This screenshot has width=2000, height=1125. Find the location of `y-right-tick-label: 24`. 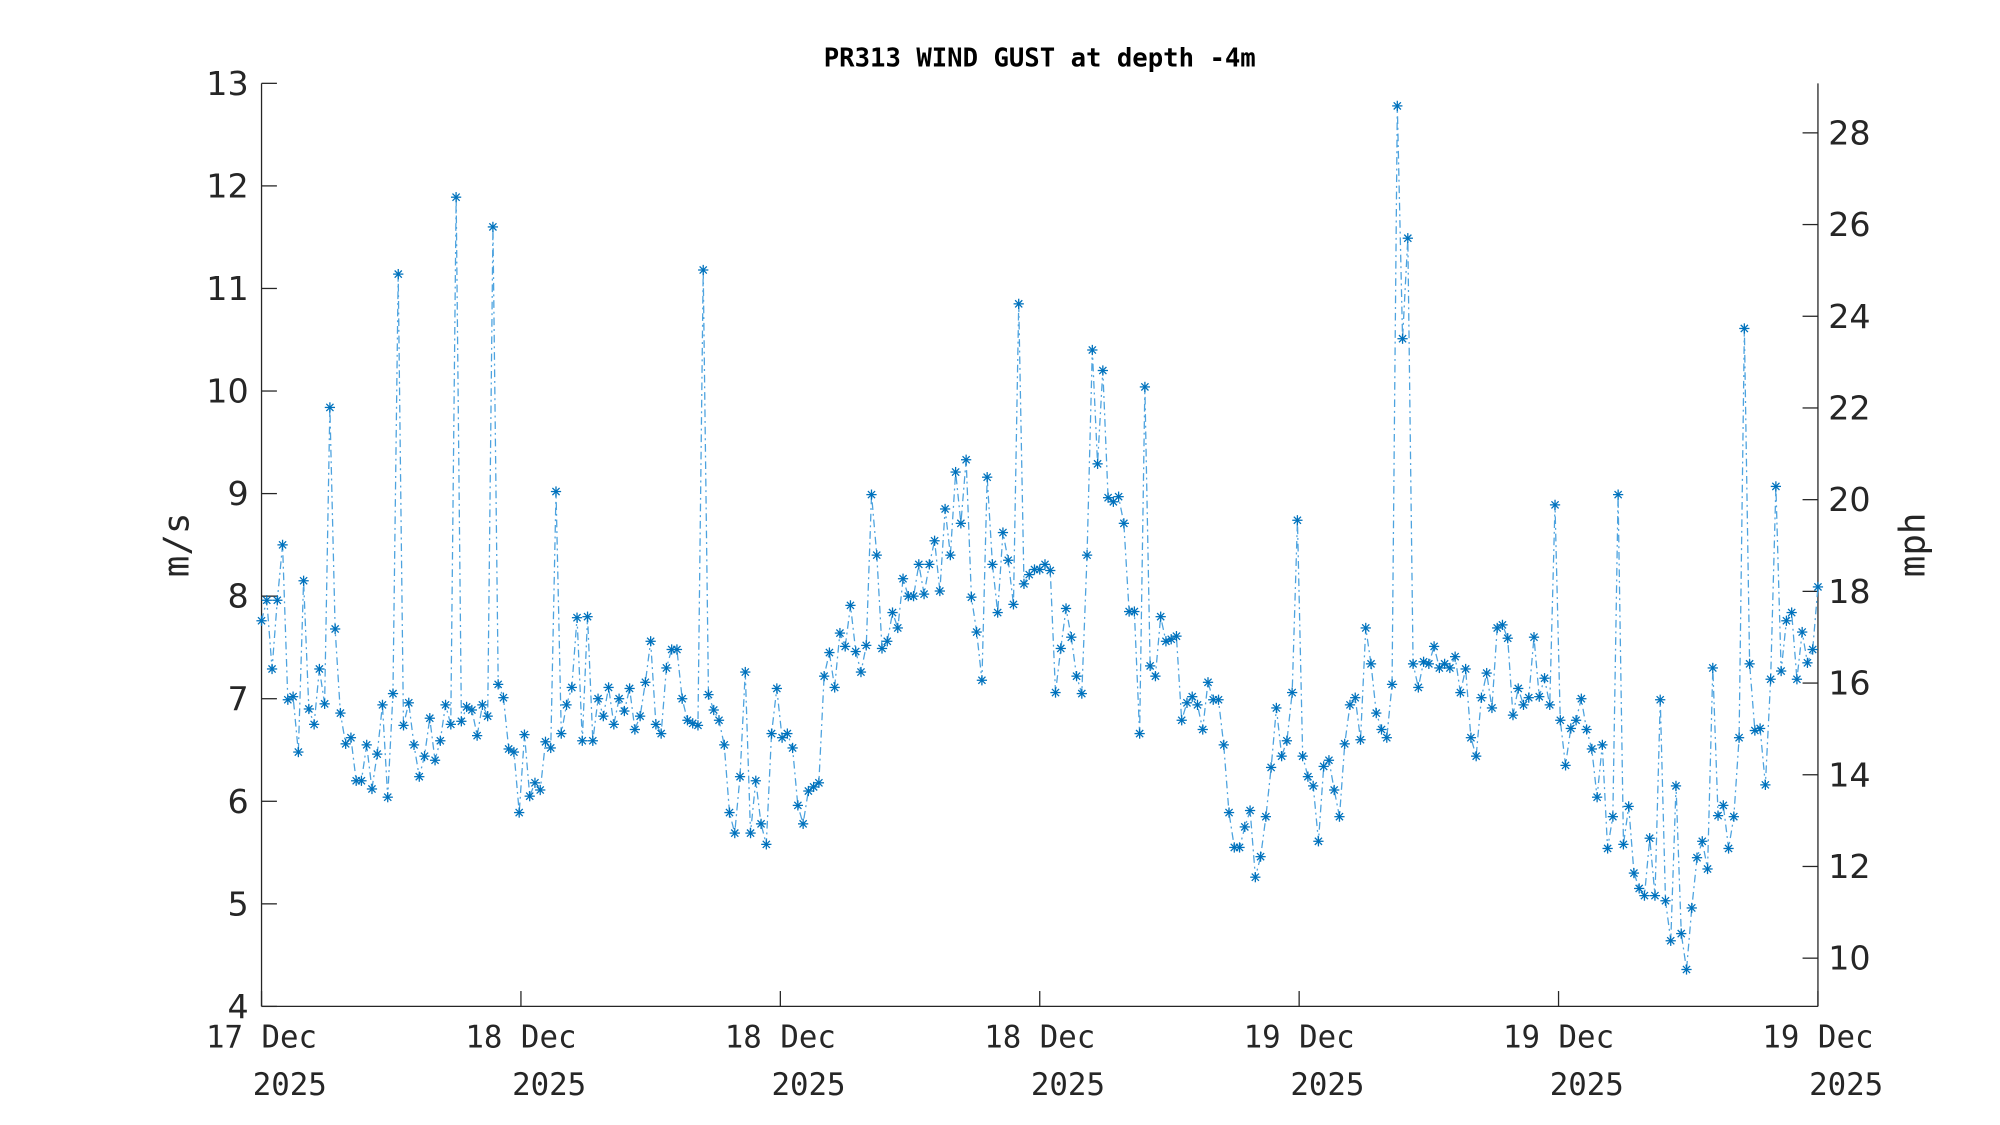

y-right-tick-label: 24 is located at coordinates (1849, 316).